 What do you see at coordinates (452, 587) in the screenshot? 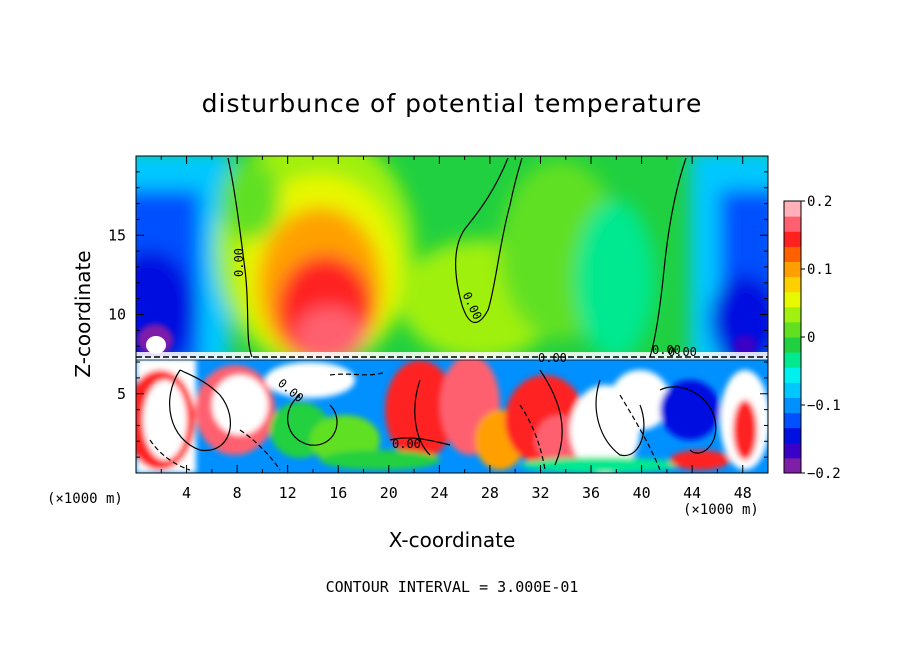
I see `contour-interval-note: CONTOUR INTERVAL = 3.000E-01` at bounding box center [452, 587].